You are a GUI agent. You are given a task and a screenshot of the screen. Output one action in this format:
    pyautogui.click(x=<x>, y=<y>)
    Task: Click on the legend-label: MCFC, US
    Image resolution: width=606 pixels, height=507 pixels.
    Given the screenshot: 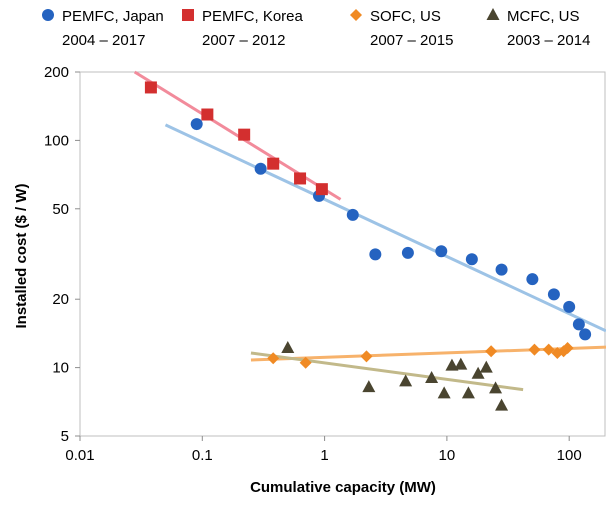 What is the action you would take?
    pyautogui.click(x=543, y=16)
    